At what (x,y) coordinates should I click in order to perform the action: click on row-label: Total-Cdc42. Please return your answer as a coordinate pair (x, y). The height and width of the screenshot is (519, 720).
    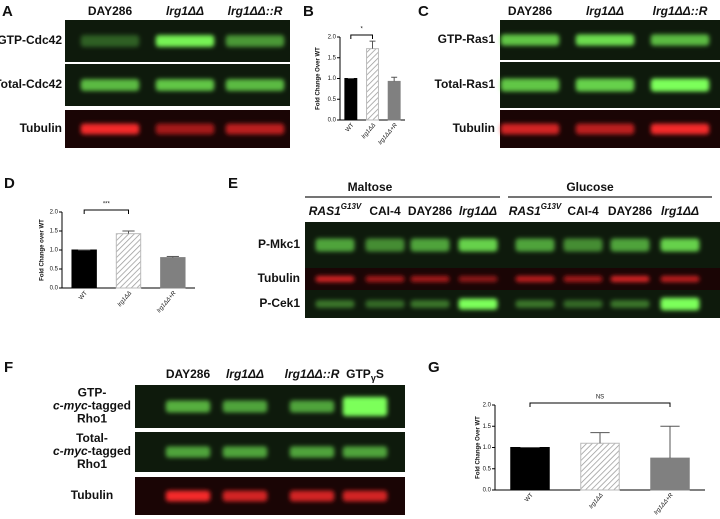
    Looking at the image, I should click on (31, 84).